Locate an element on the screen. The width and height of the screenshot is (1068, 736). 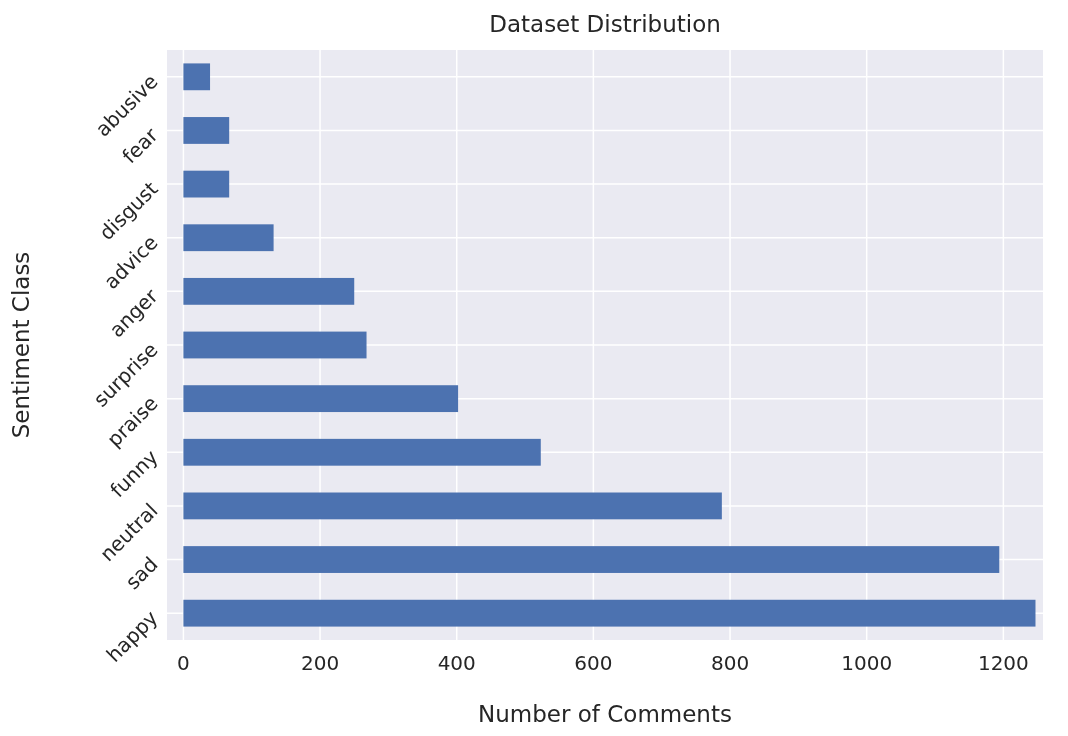
chart-title: Dataset Distribution is located at coordinates (605, 24).